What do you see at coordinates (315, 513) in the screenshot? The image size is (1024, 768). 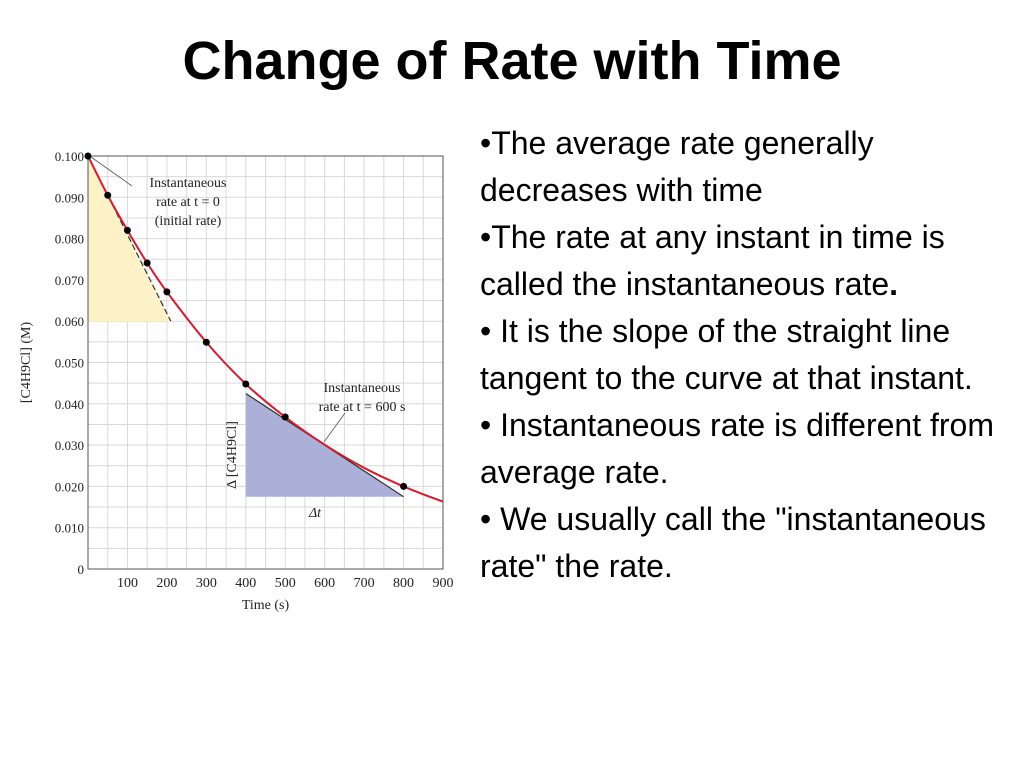 I see `delta-t-label: Δt` at bounding box center [315, 513].